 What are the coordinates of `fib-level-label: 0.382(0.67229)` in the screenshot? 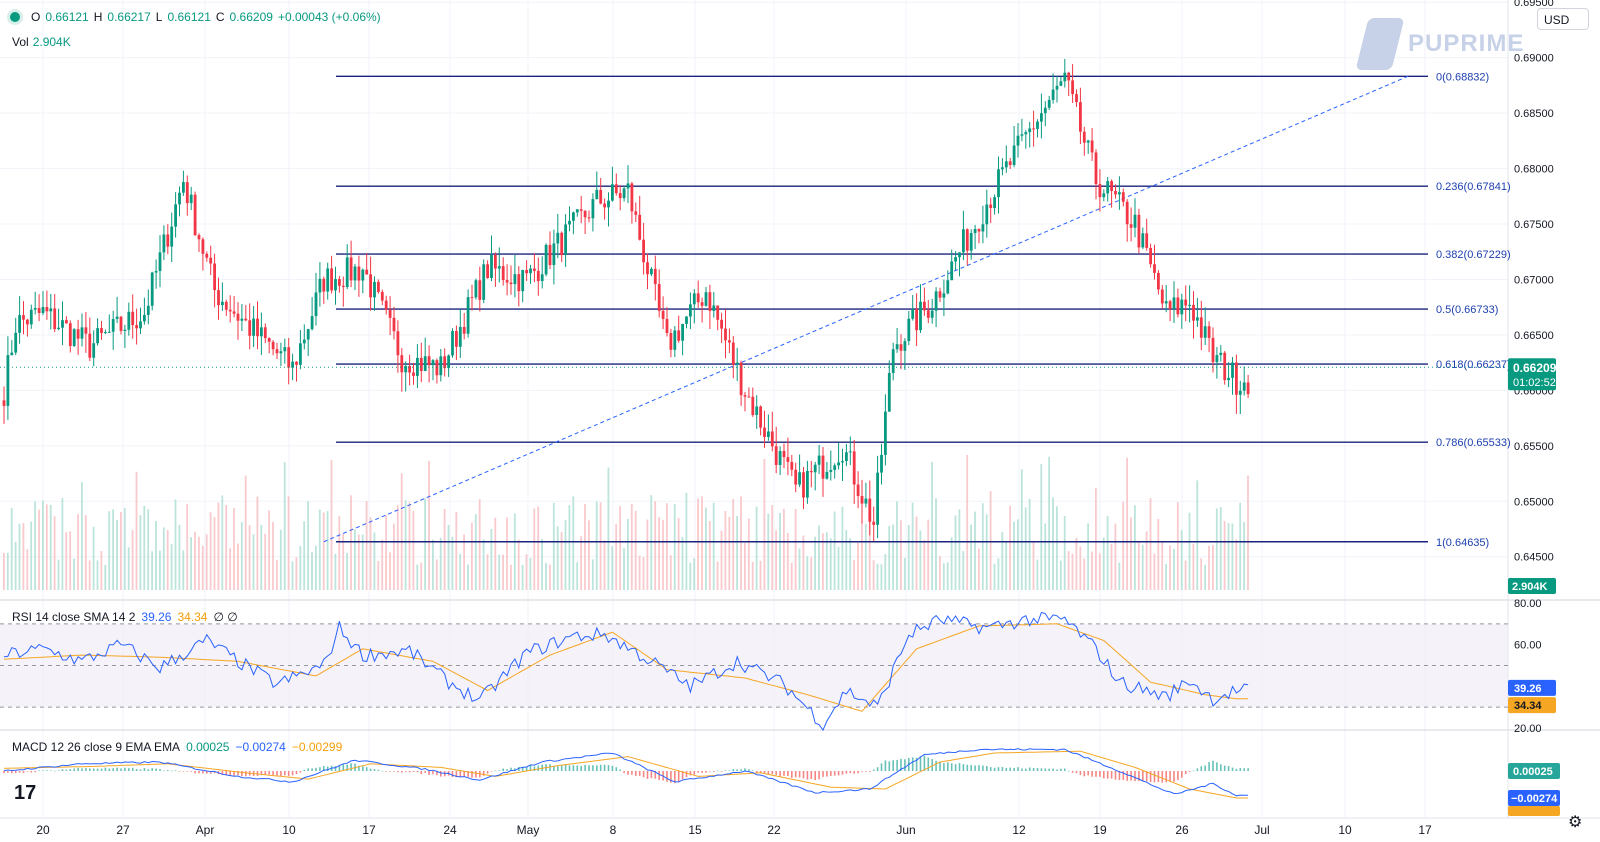 It's located at (1473, 255).